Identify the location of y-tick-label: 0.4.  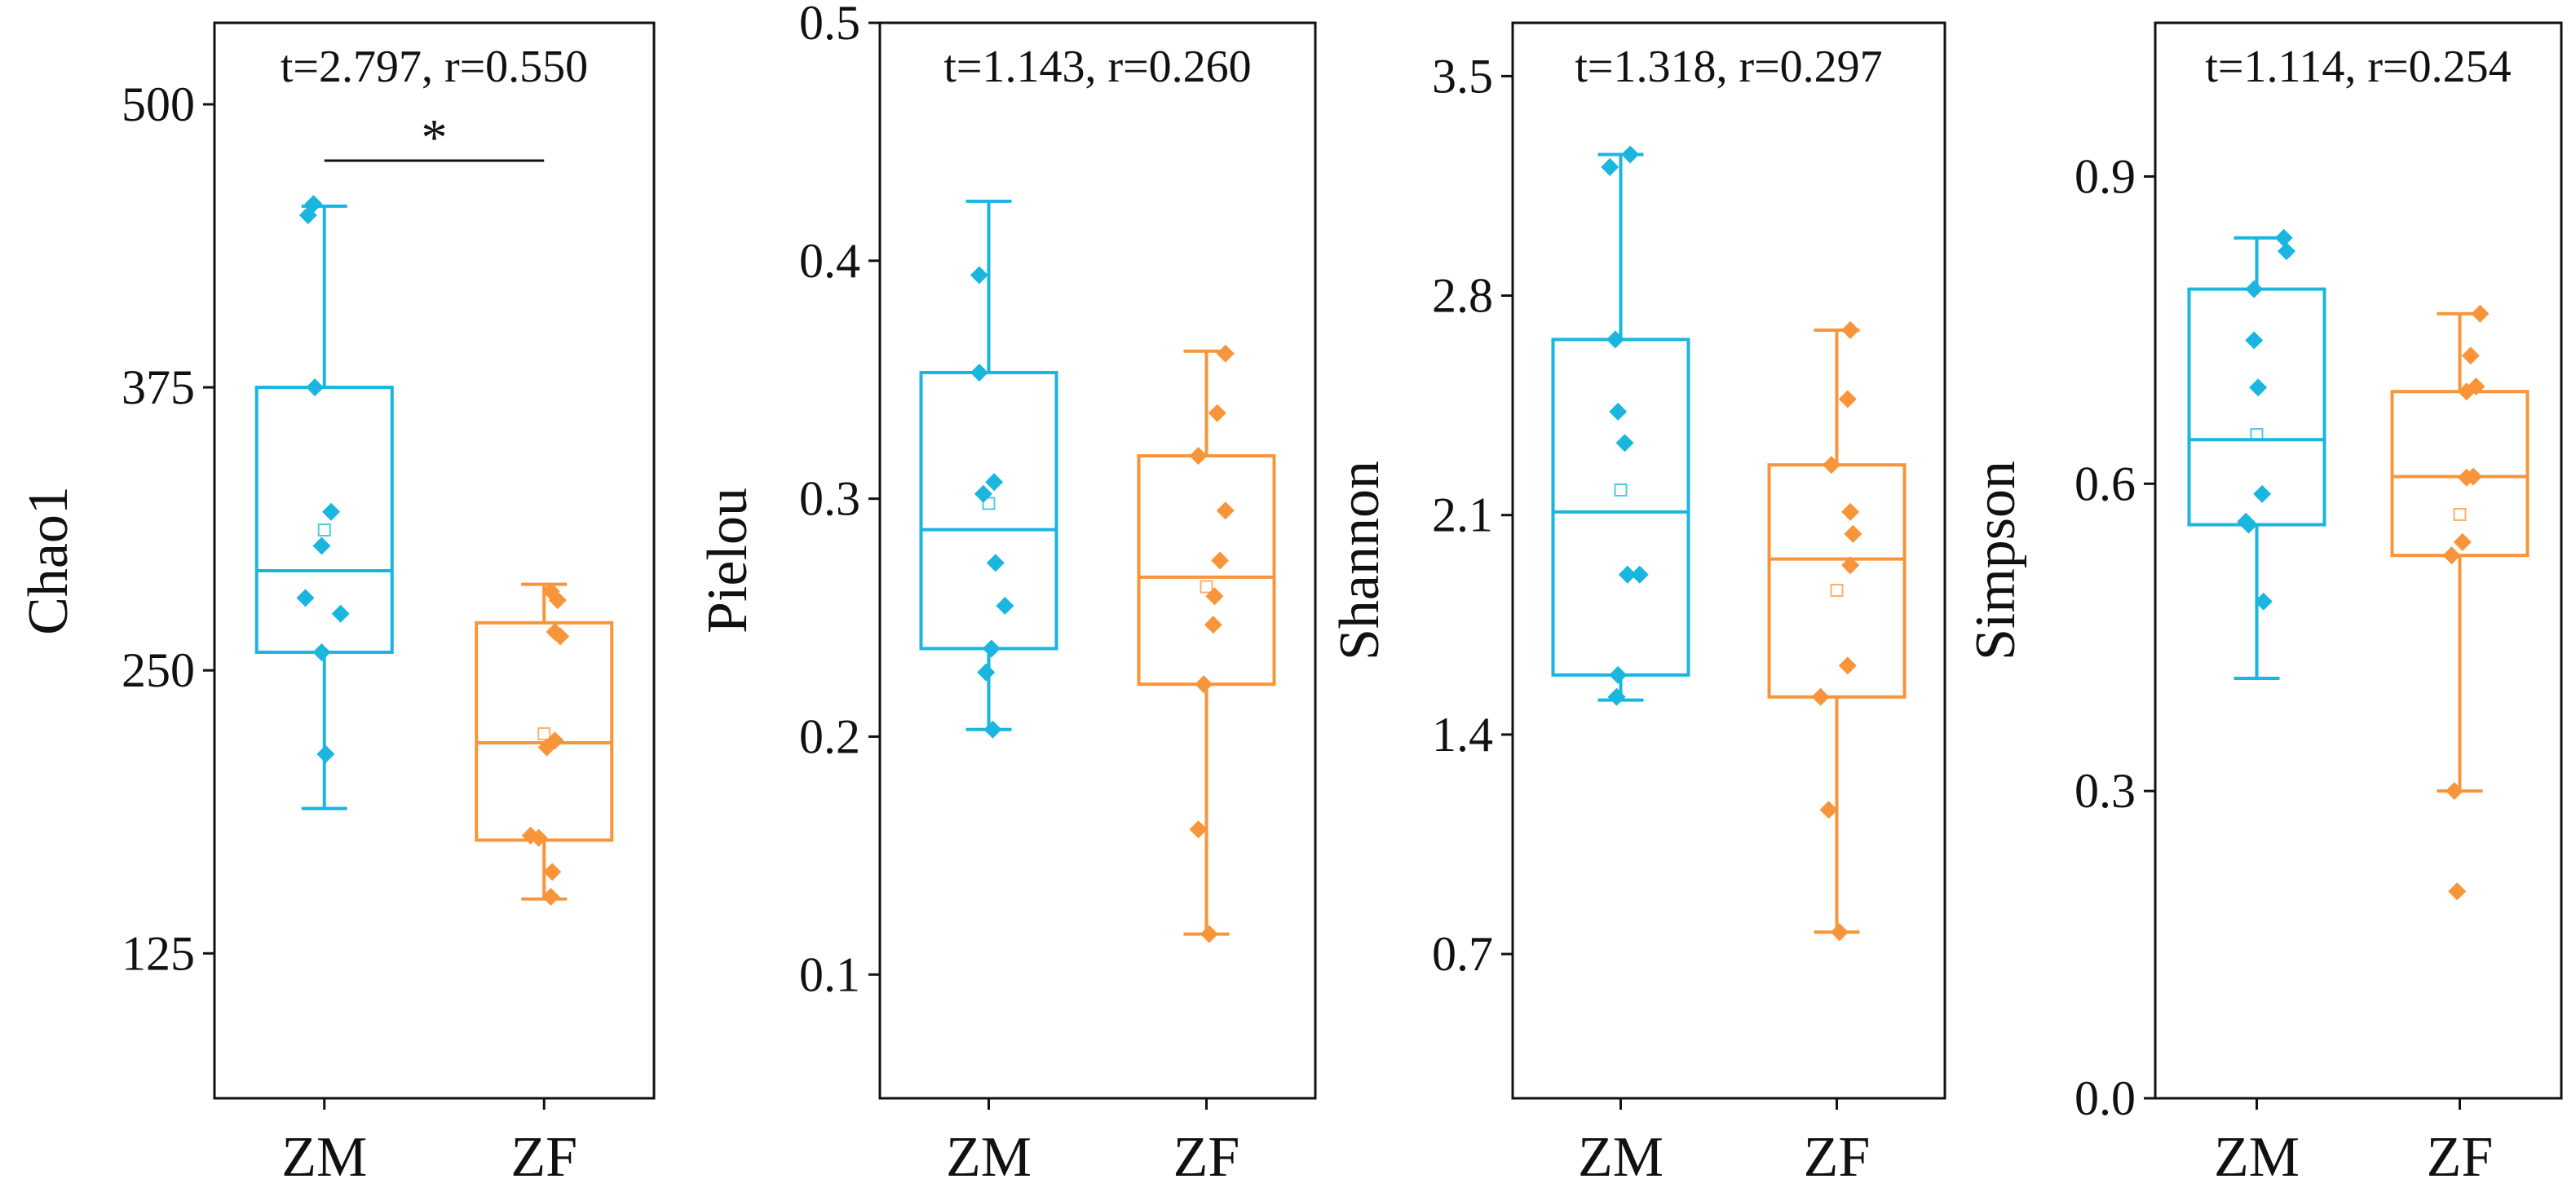
(829, 261).